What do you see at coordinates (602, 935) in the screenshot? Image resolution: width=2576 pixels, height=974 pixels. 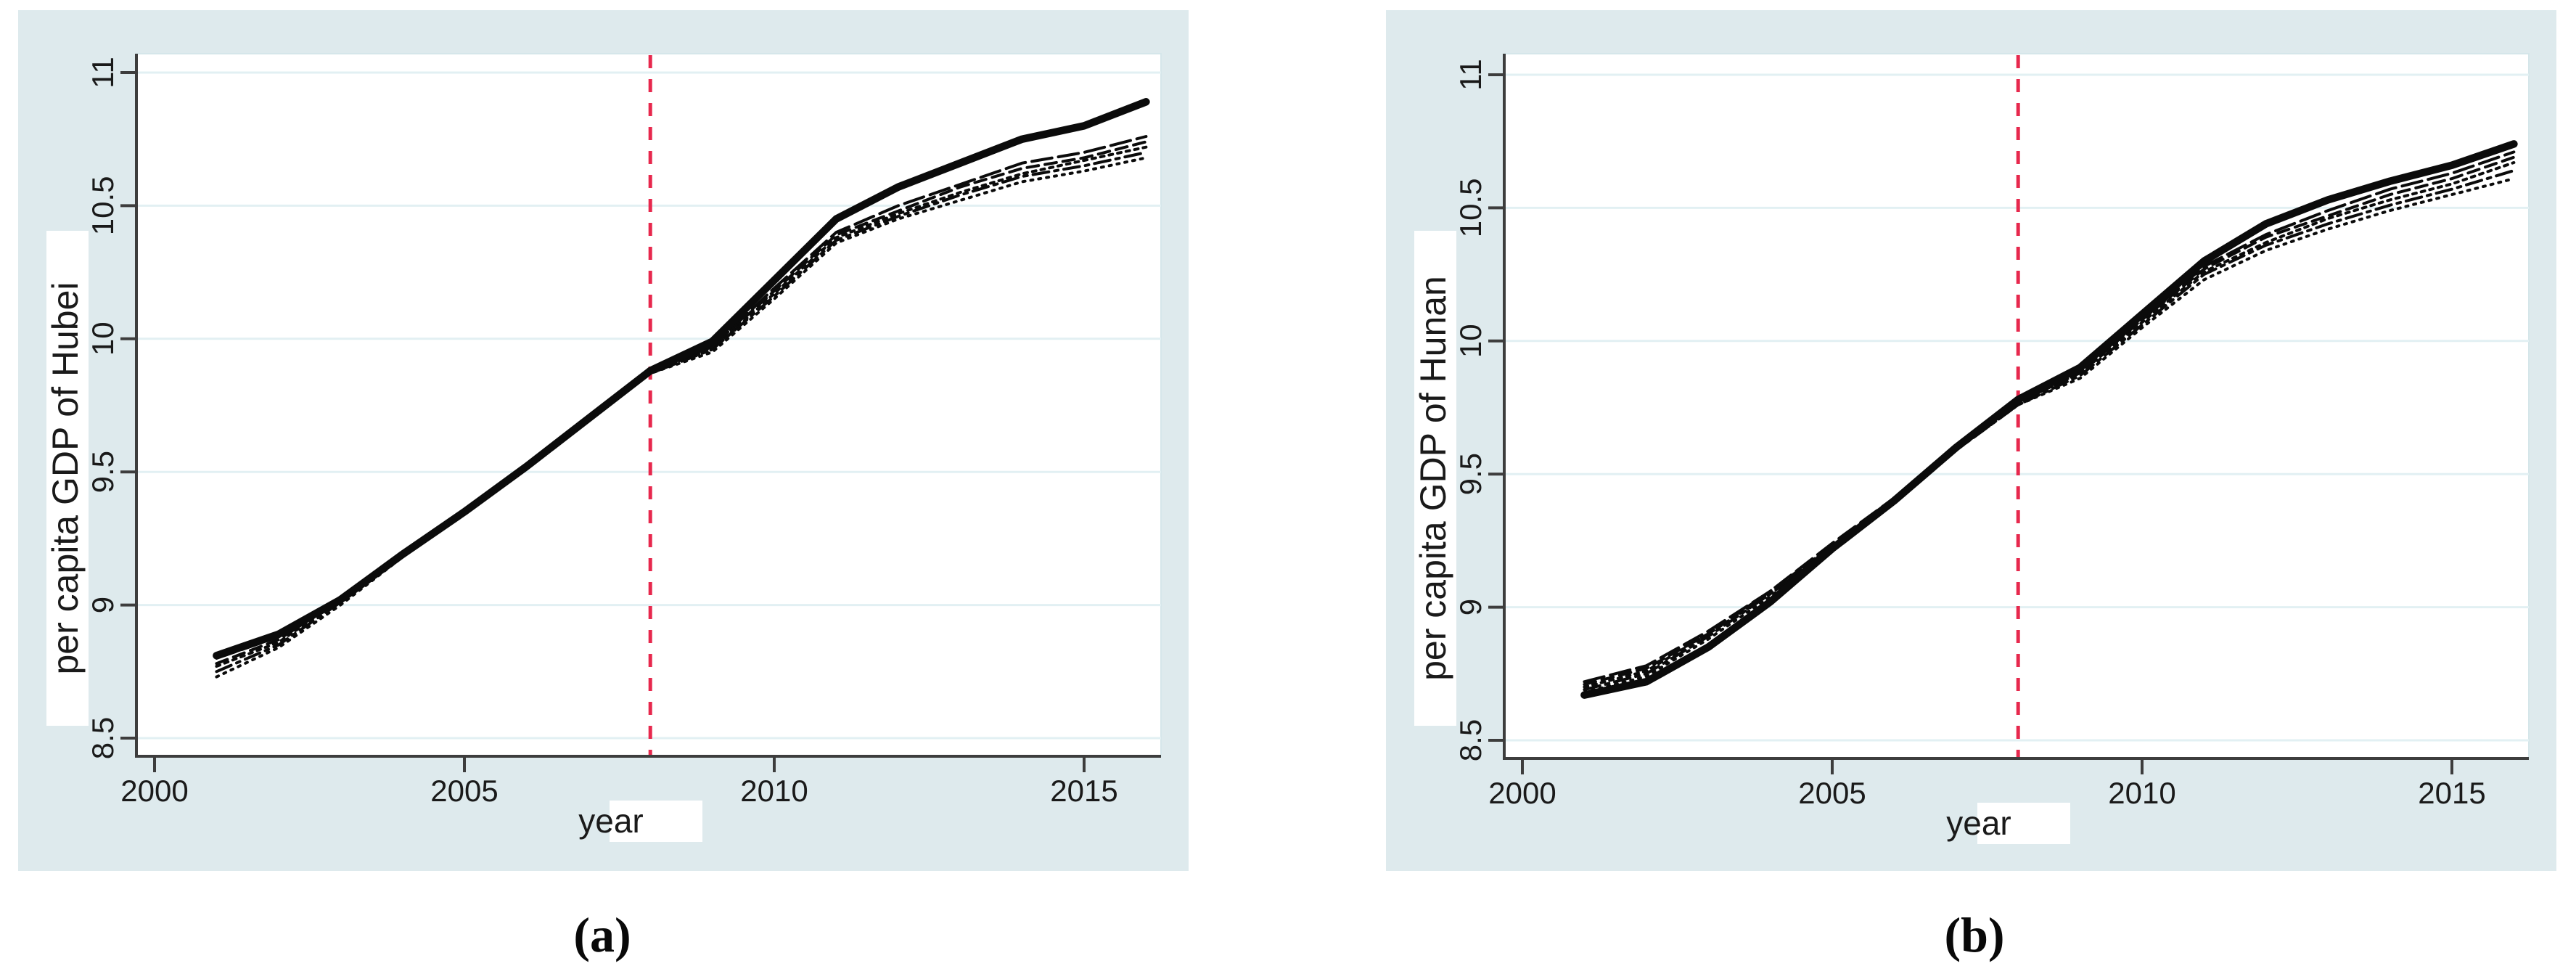 I see `panel-a-caption: (a)` at bounding box center [602, 935].